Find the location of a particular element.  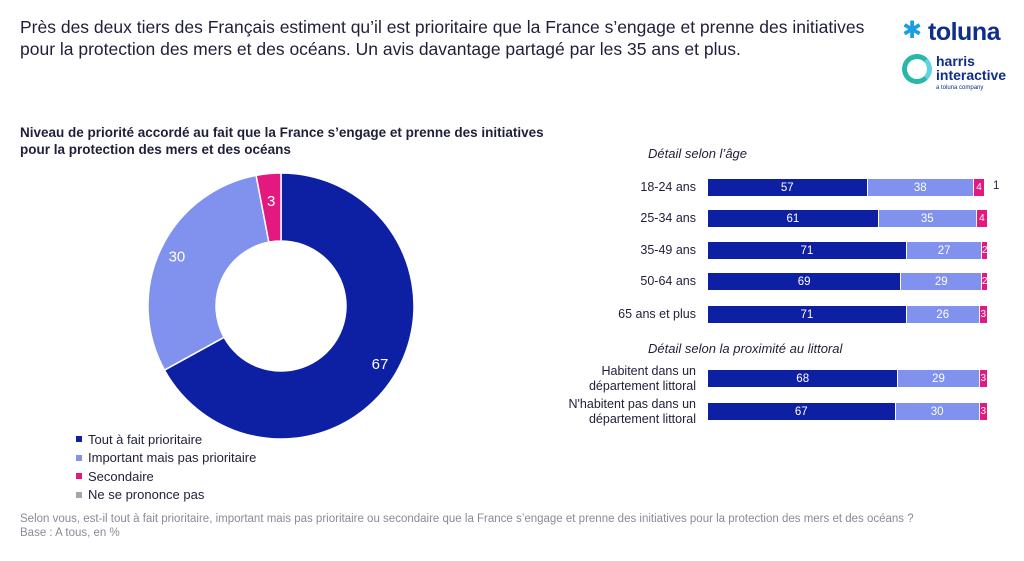

bar-segment: 57 is located at coordinates (788, 187).